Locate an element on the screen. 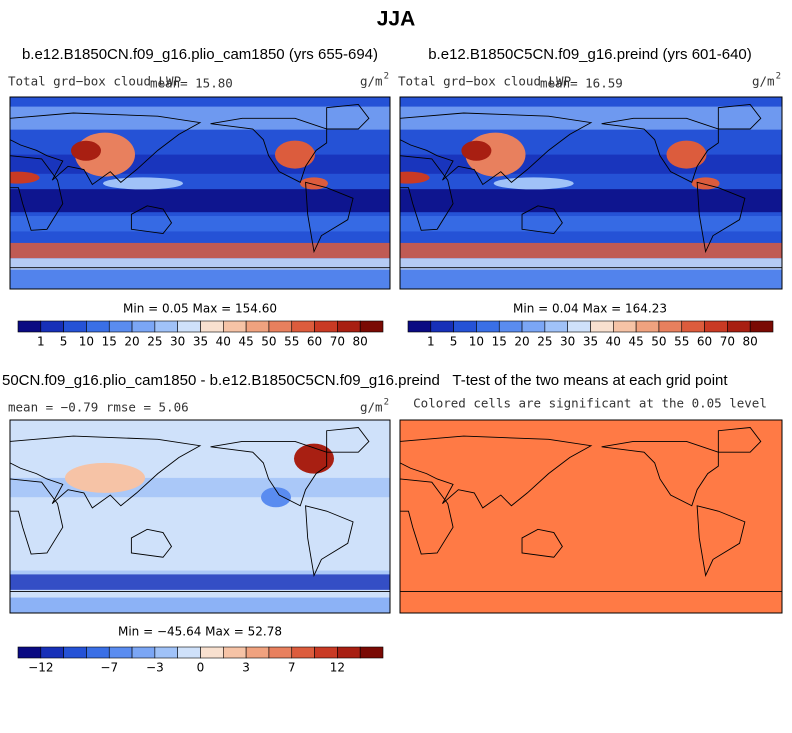 The image size is (792, 733). panel-mean: mean= 16.59 is located at coordinates (581, 83).